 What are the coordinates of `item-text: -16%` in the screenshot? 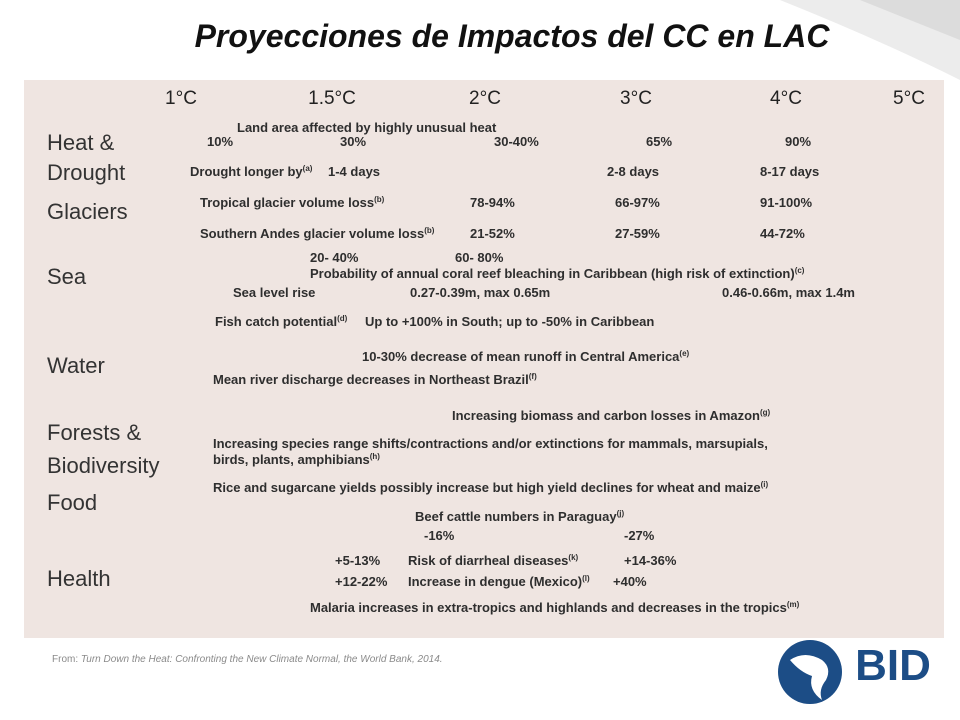 It's located at (439, 535).